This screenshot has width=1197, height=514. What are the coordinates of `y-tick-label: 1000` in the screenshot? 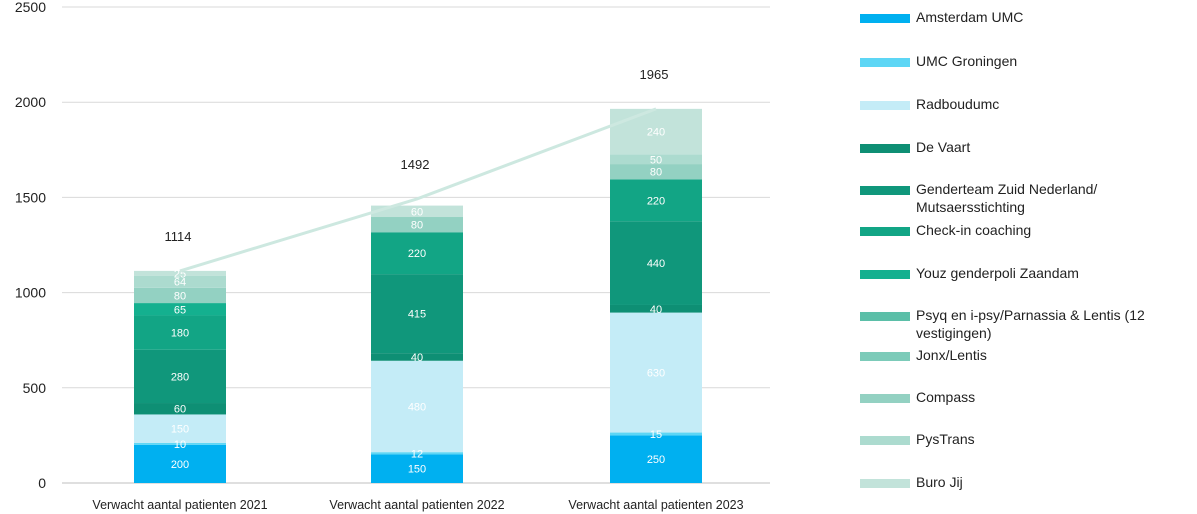 It's located at (30, 293).